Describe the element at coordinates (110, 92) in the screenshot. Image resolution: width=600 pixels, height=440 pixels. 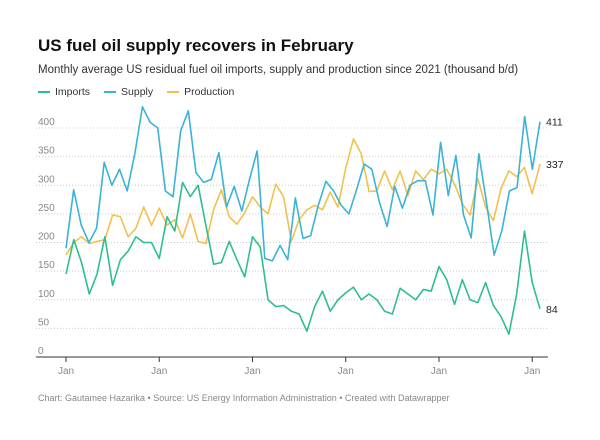
I see `legend-swatch-supply` at that location.